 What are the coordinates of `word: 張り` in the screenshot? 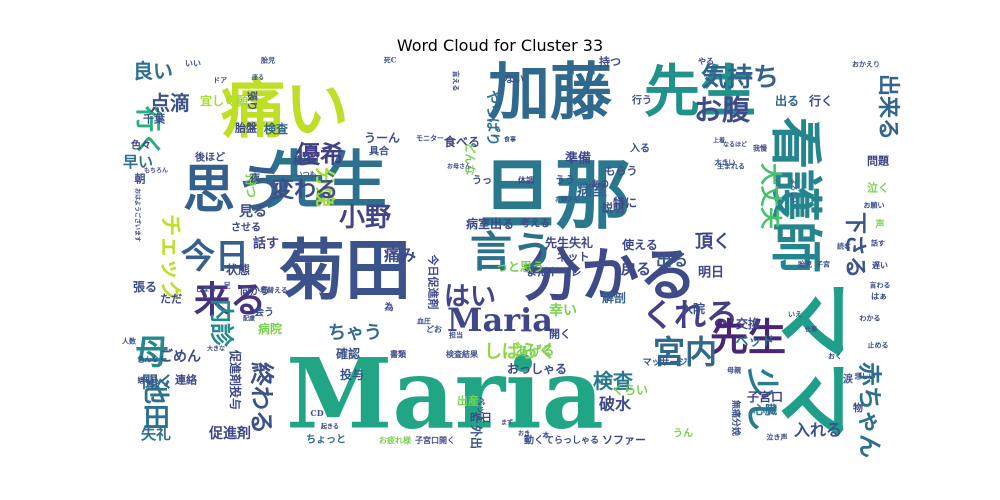 It's located at (252, 101).